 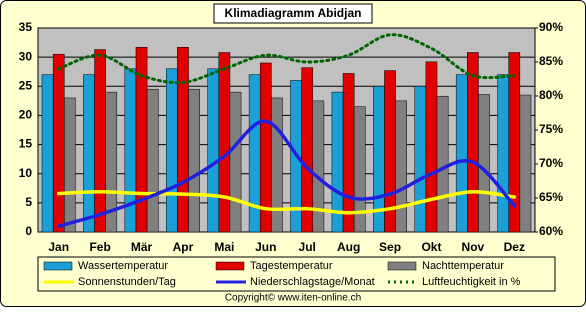 What do you see at coordinates (183, 247) in the screenshot?
I see `x-tick-label: Apr` at bounding box center [183, 247].